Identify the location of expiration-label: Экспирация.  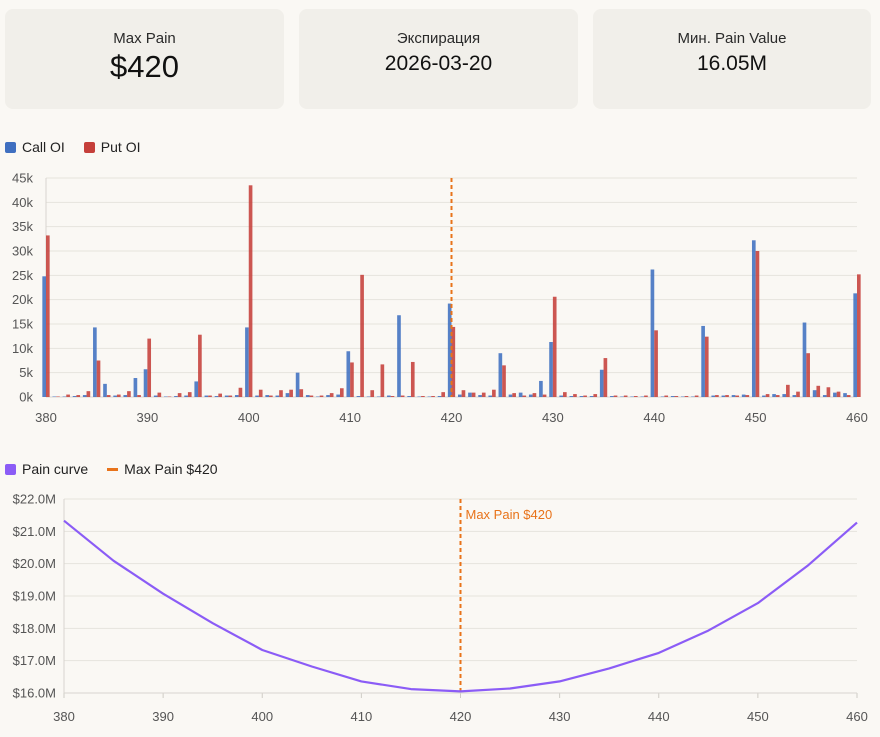
(438, 38).